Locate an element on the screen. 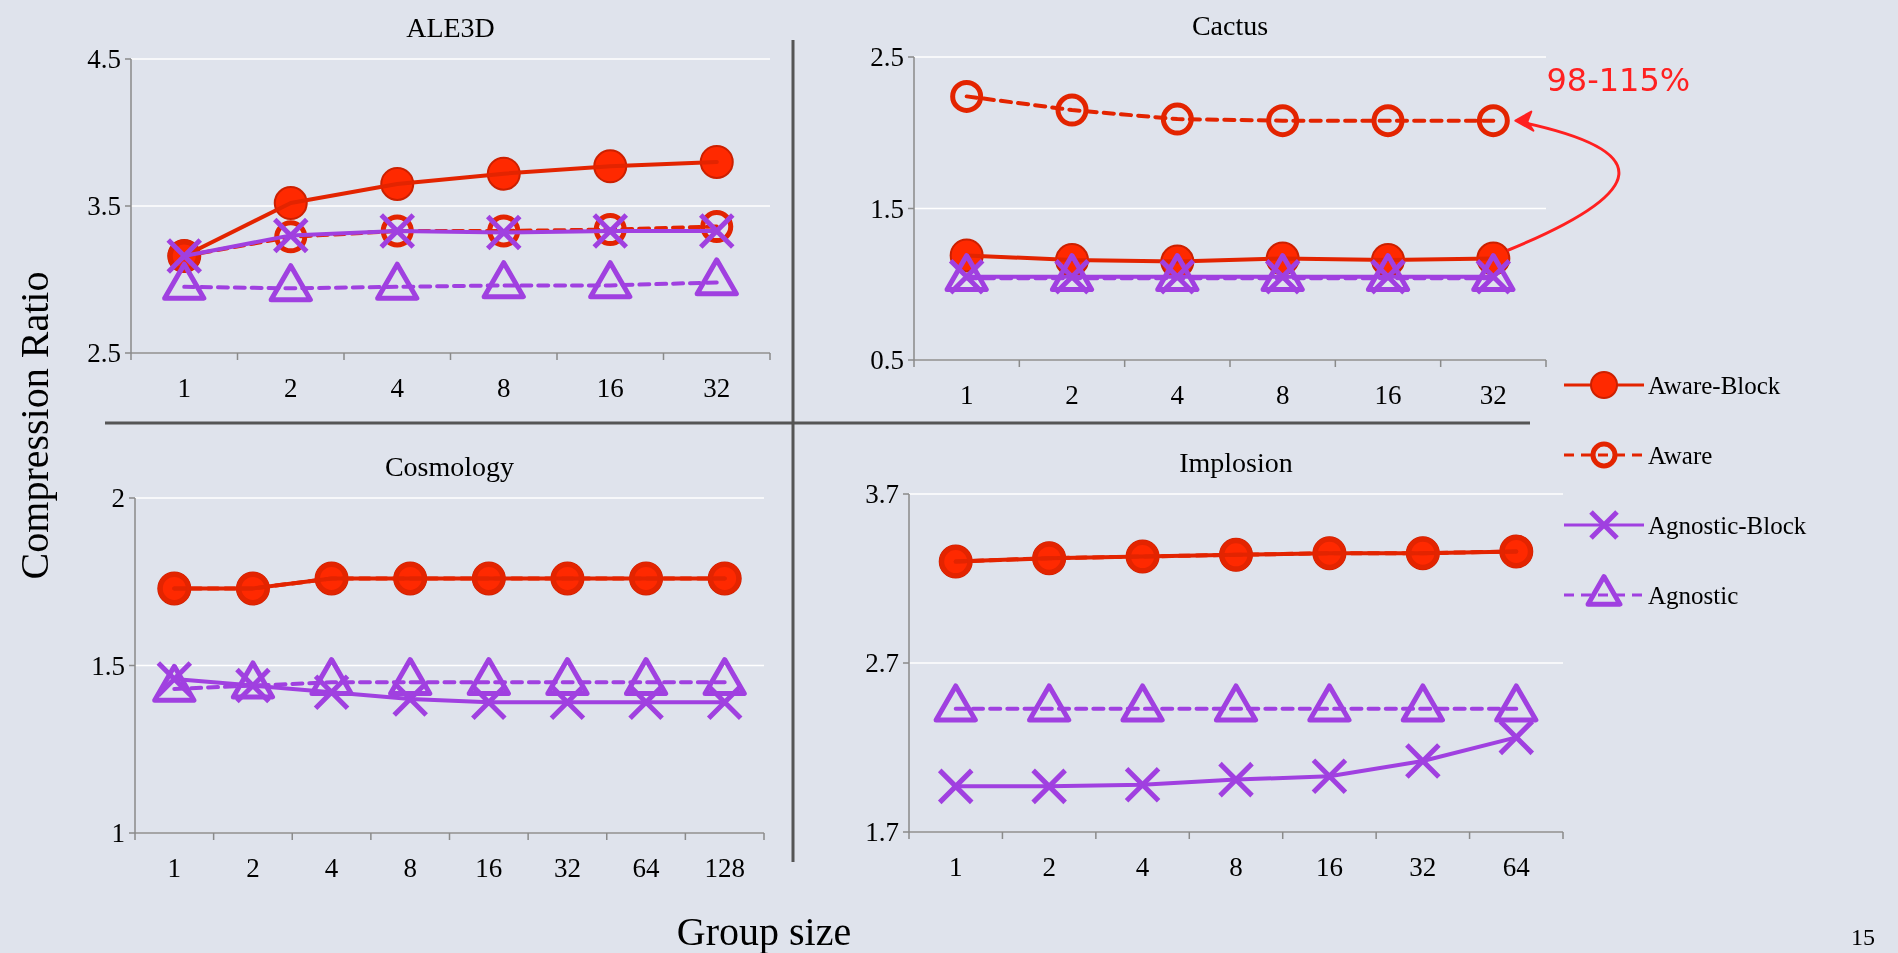 This screenshot has height=953, width=1898. legend-label: Agnostic-Block is located at coordinates (1727, 525).